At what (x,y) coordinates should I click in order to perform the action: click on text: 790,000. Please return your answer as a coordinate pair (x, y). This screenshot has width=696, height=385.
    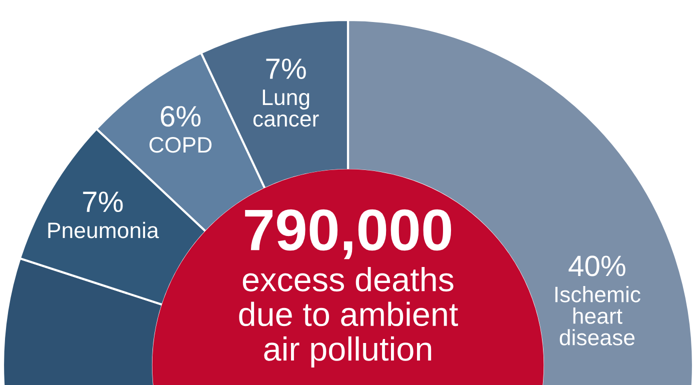
    Looking at the image, I should click on (348, 234).